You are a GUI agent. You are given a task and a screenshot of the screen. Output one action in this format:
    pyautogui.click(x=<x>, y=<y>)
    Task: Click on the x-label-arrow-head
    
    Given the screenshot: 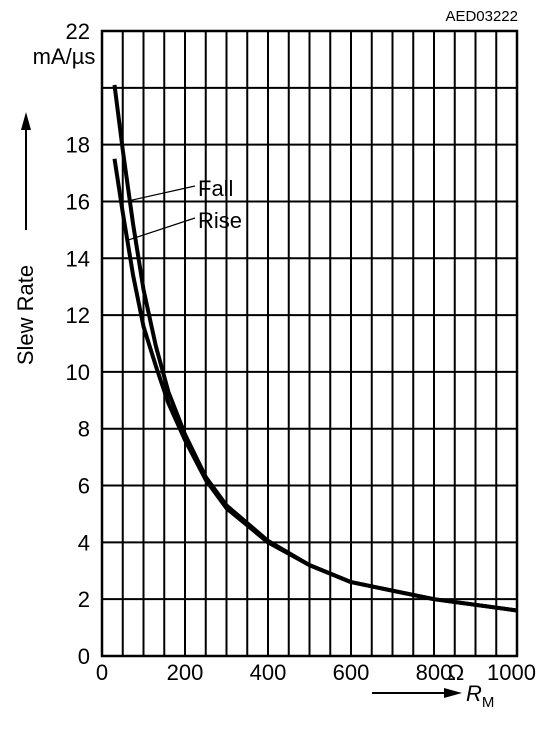 What is the action you would take?
    pyautogui.click(x=453, y=693)
    